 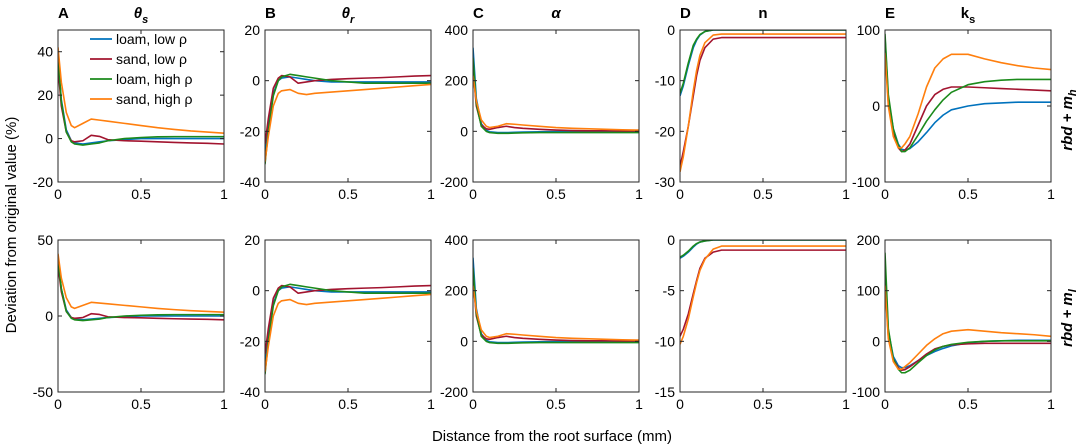 What do you see at coordinates (151, 59) in the screenshot?
I see `legend-entry: sand, low ρ` at bounding box center [151, 59].